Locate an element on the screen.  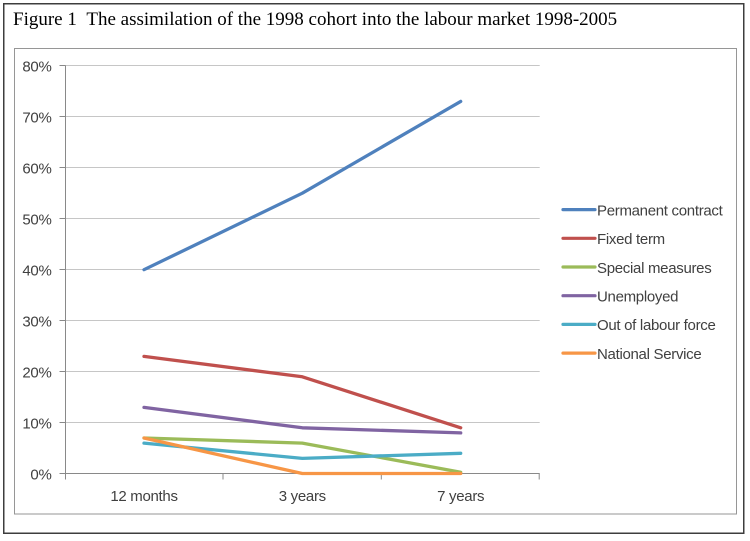
svg-text: 7 years is located at coordinates (460, 496).